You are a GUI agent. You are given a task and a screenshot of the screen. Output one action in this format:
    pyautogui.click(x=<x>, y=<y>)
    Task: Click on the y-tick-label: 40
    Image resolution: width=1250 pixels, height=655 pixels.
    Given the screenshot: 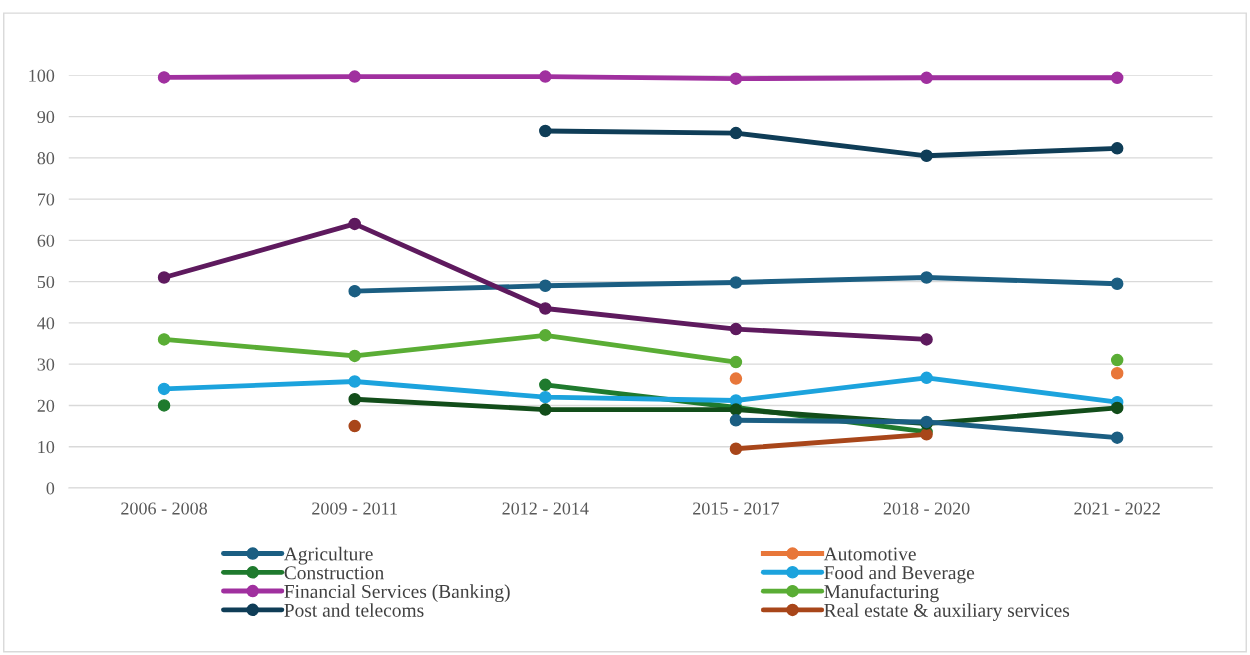 What is the action you would take?
    pyautogui.click(x=46, y=323)
    